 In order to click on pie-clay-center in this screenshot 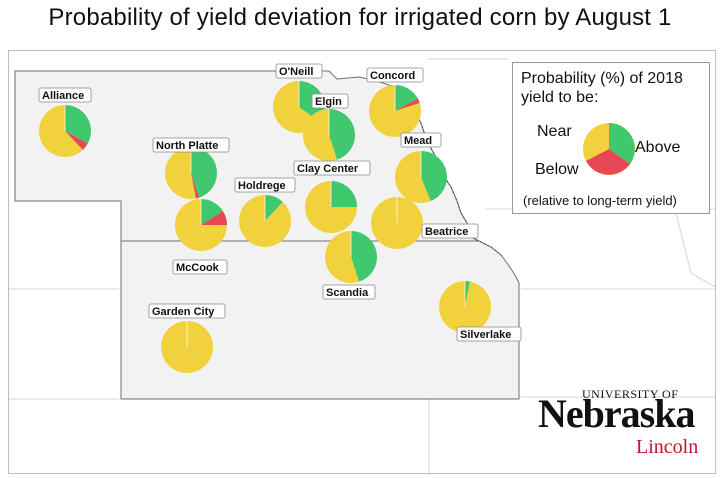, I will do `click(331, 207)`.